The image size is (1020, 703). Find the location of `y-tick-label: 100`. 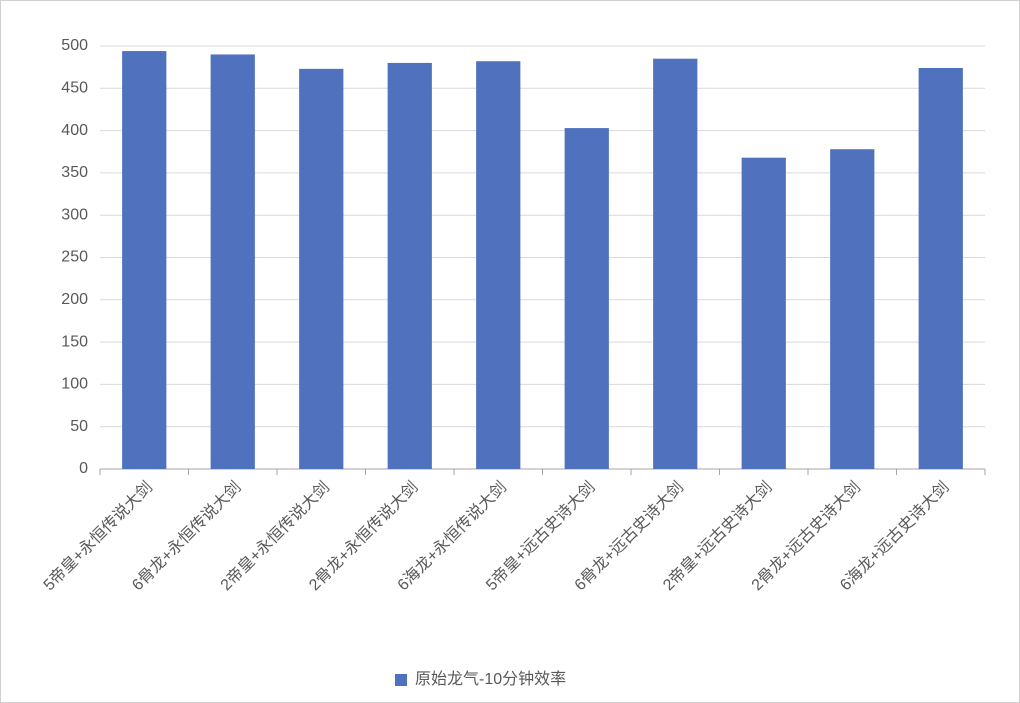

y-tick-label: 100 is located at coordinates (74, 384).